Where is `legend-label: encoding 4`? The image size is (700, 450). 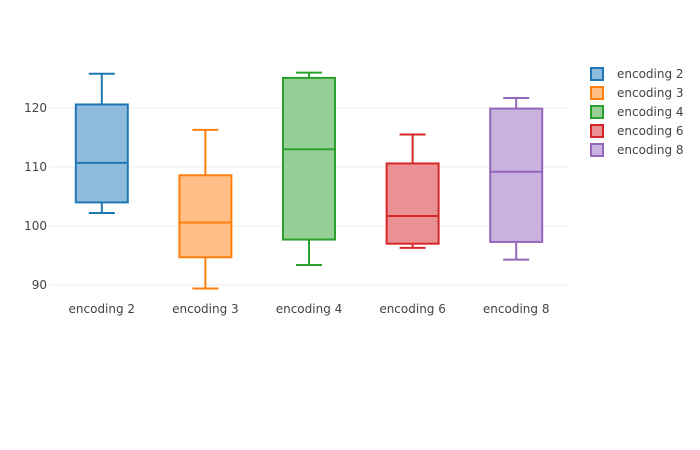 legend-label: encoding 4 is located at coordinates (650, 112).